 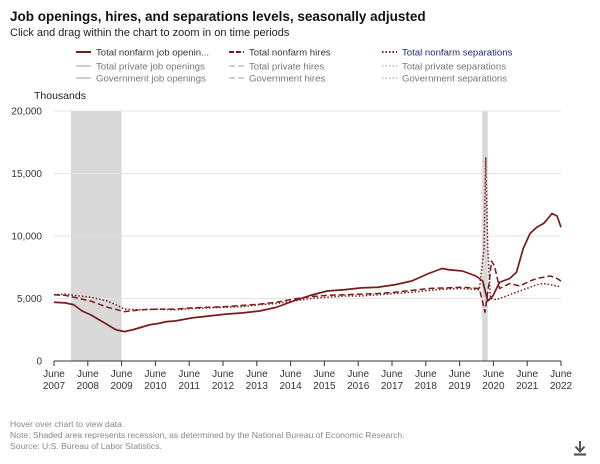 I want to click on x-tick-label: June 2019, so click(x=459, y=380).